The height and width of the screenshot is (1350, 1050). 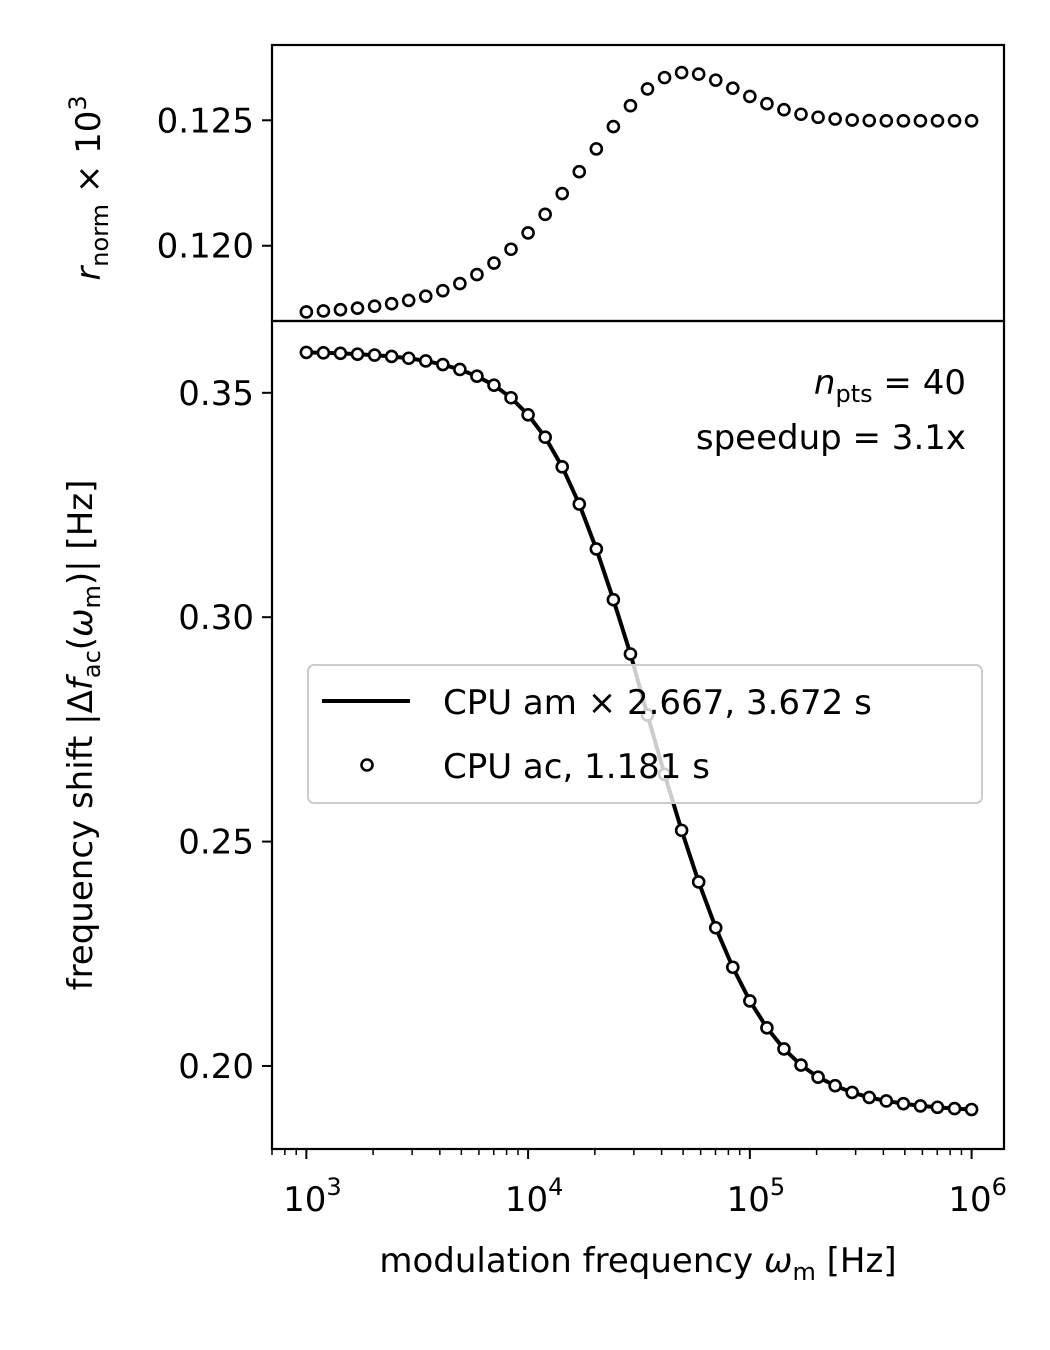 What do you see at coordinates (534, 1196) in the screenshot?
I see `xtick-label: 10⁴` at bounding box center [534, 1196].